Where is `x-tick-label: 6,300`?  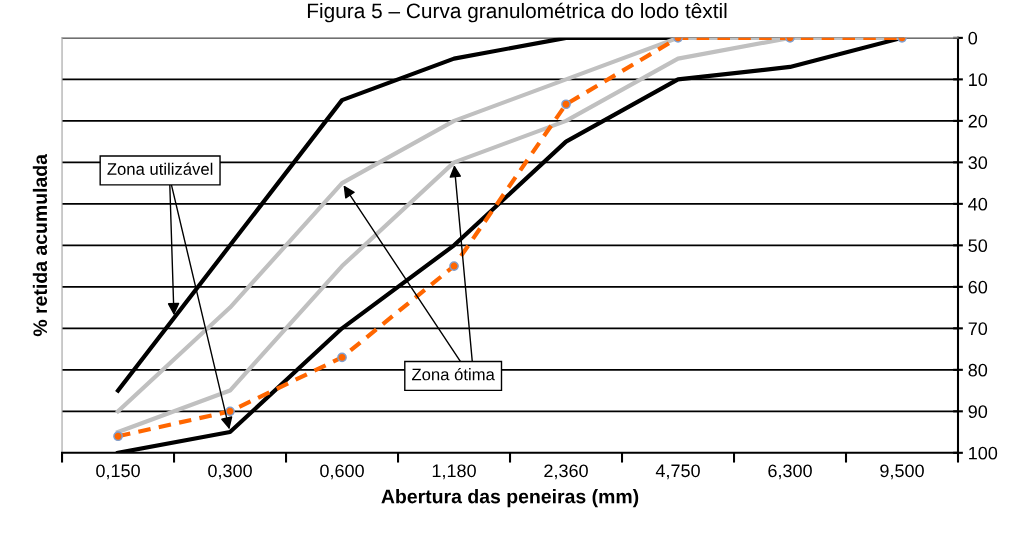 x-tick-label: 6,300 is located at coordinates (790, 472).